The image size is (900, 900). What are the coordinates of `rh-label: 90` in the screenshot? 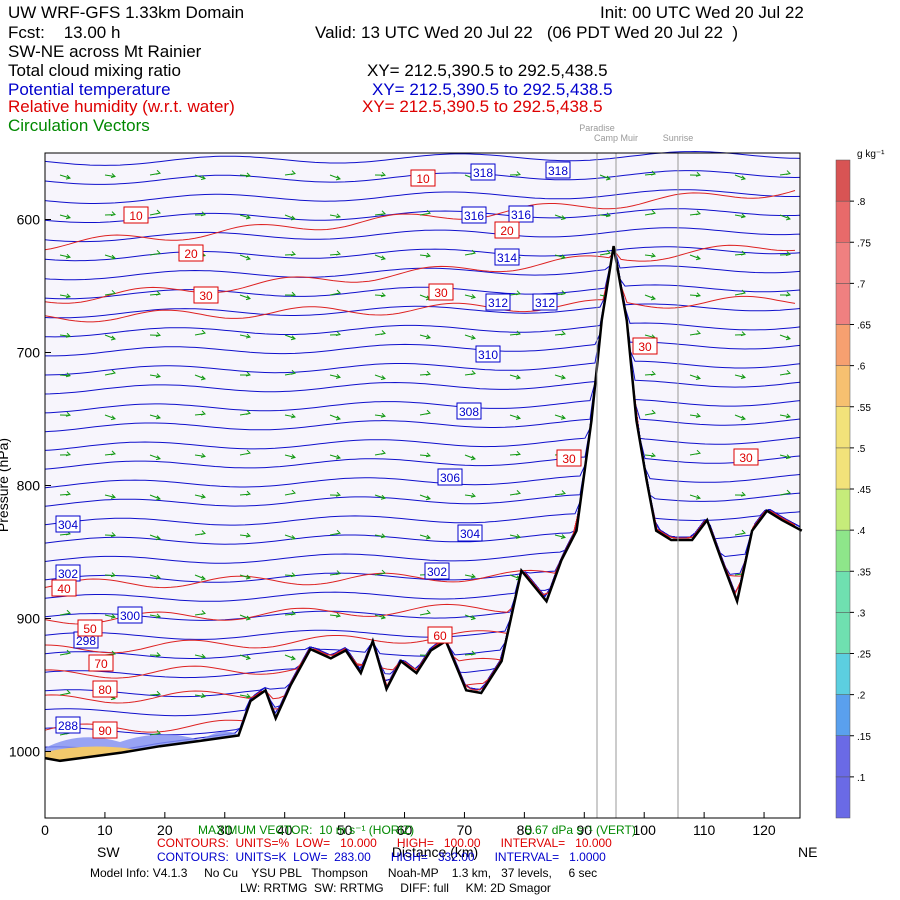 It's located at (105, 731).